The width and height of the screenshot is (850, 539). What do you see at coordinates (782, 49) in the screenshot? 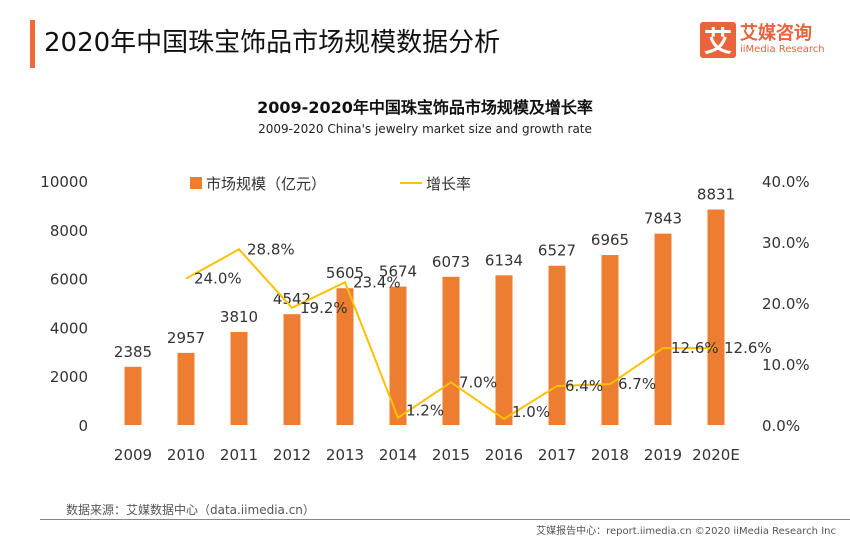
I see `logo-en: iiMedia Research` at bounding box center [782, 49].